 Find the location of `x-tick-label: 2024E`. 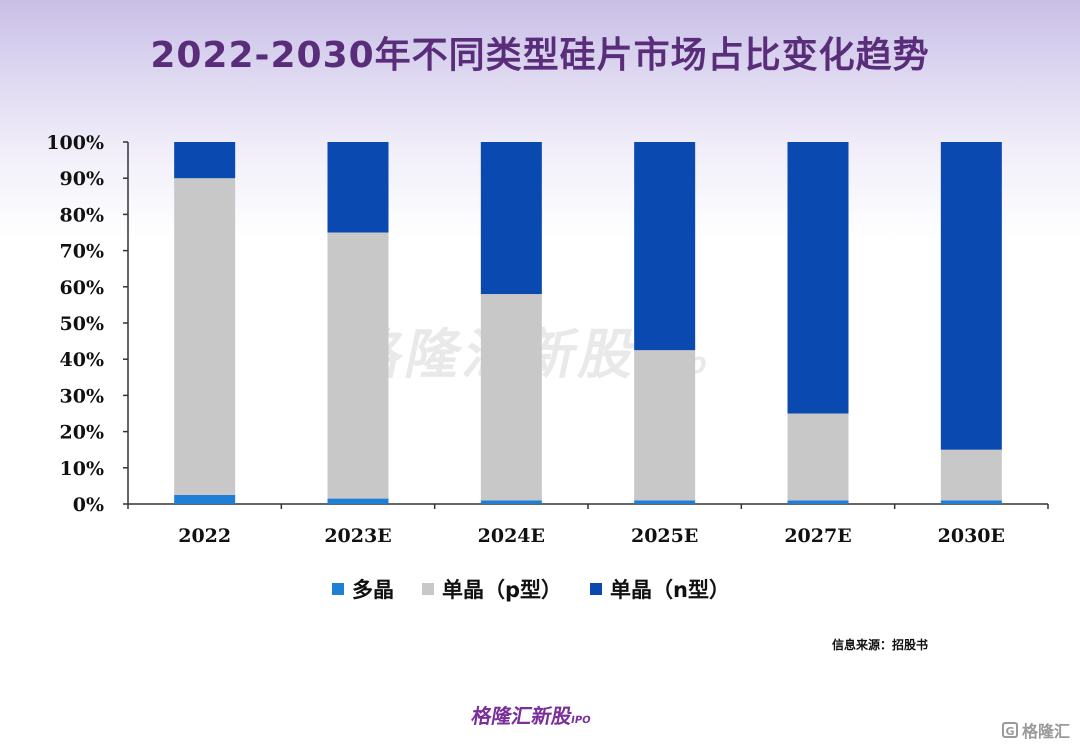

x-tick-label: 2024E is located at coordinates (511, 536).